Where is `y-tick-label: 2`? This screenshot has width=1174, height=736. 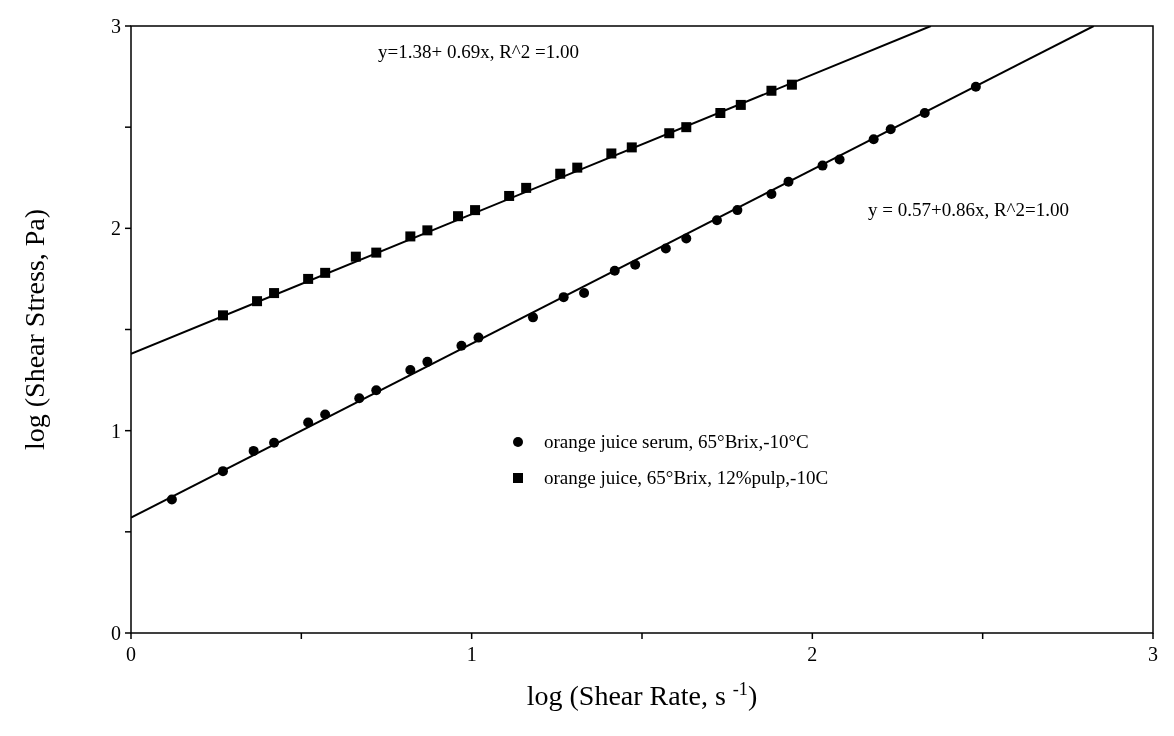 y-tick-label: 2 is located at coordinates (116, 228).